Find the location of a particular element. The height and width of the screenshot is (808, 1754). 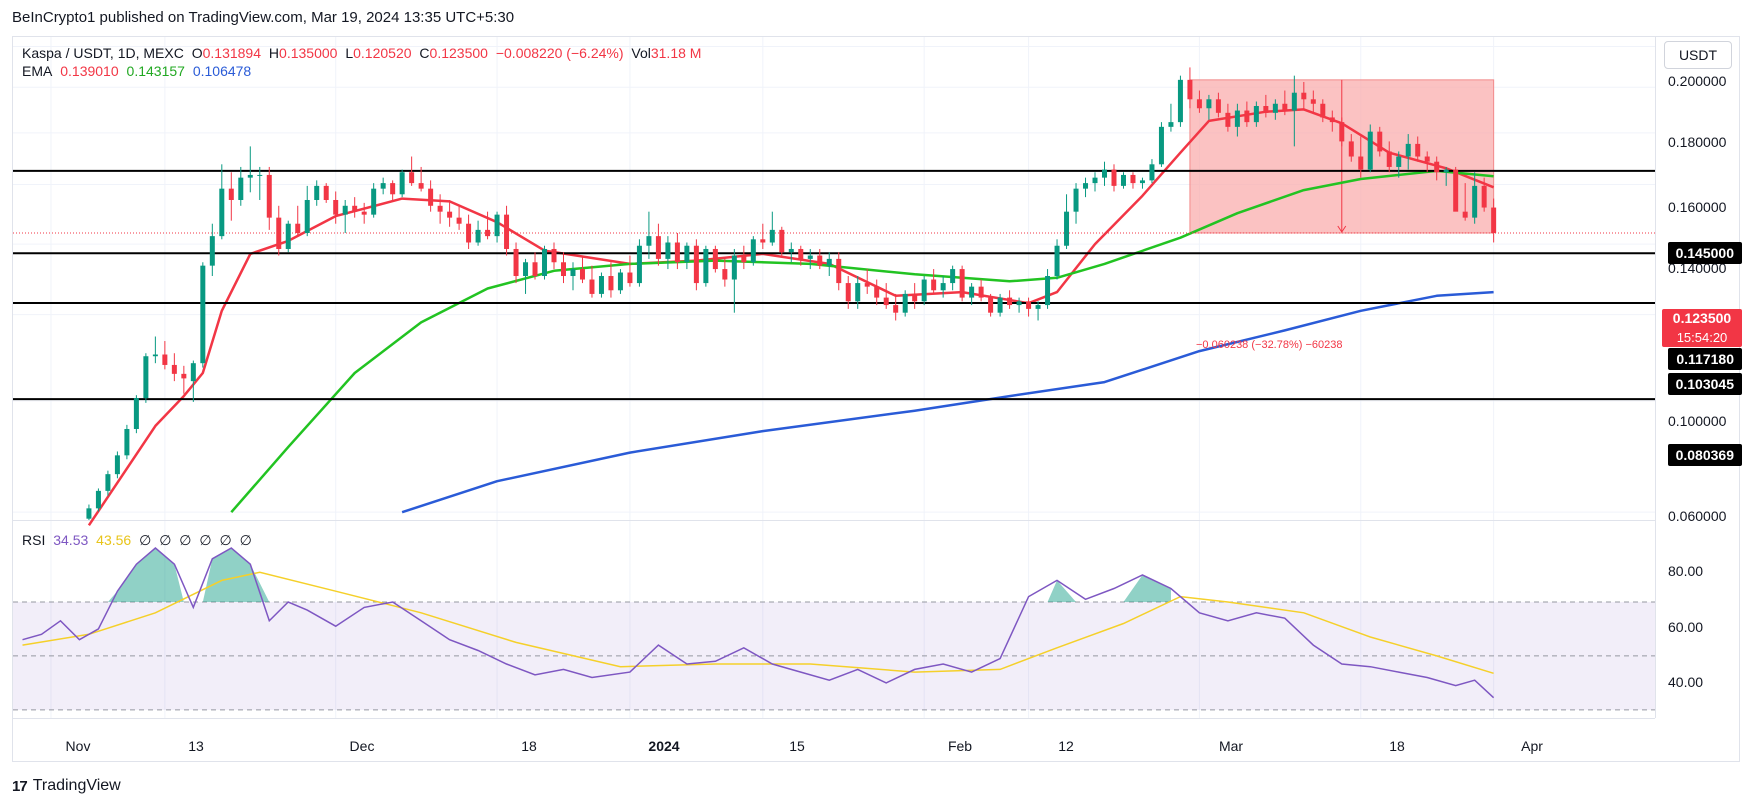

brand-name: TradingView is located at coordinates (76, 785).